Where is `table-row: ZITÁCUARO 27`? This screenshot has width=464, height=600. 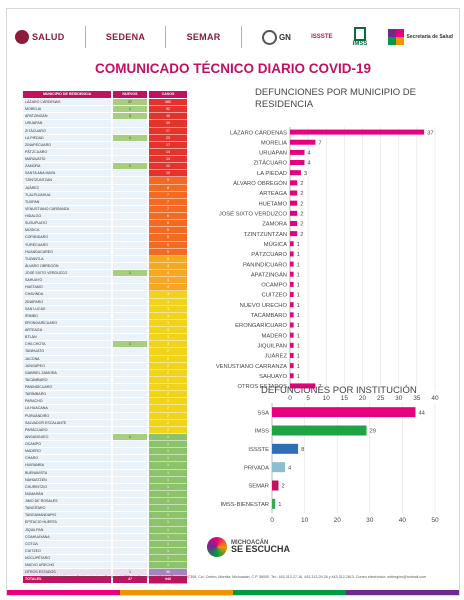 table-row: ZITÁCUARO 27 is located at coordinates (105, 131).